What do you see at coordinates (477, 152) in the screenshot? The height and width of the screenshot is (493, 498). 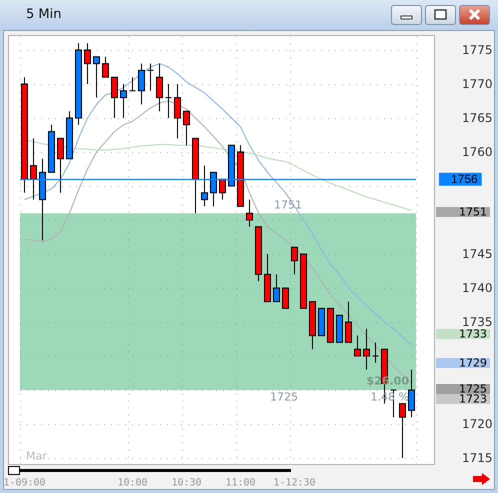 I see `y-tick-label: 1760` at bounding box center [477, 152].